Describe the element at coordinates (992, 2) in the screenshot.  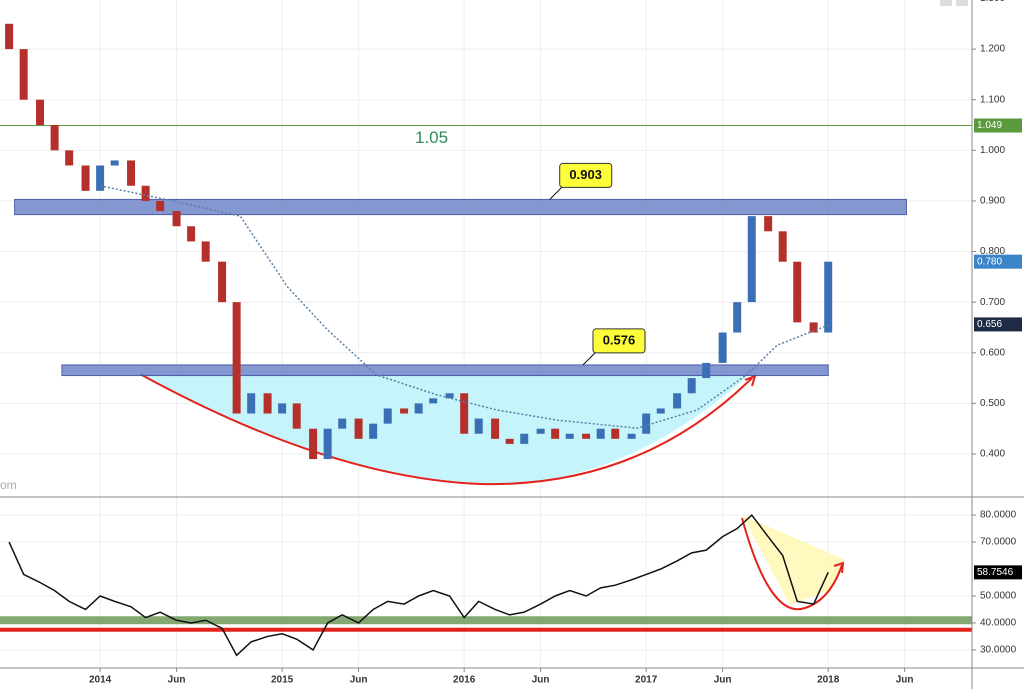
I see `y-tick-label: 1.300` at that location.